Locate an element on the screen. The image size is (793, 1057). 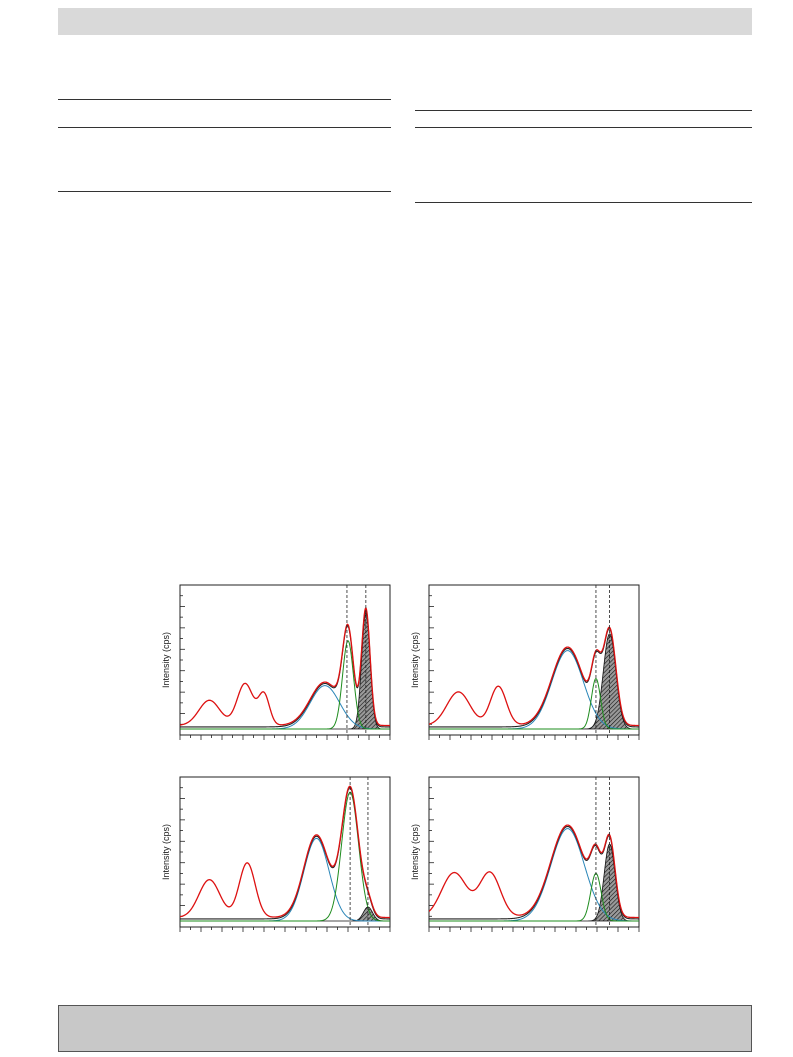
table-rule-right-mid is located at coordinates (583, 127).